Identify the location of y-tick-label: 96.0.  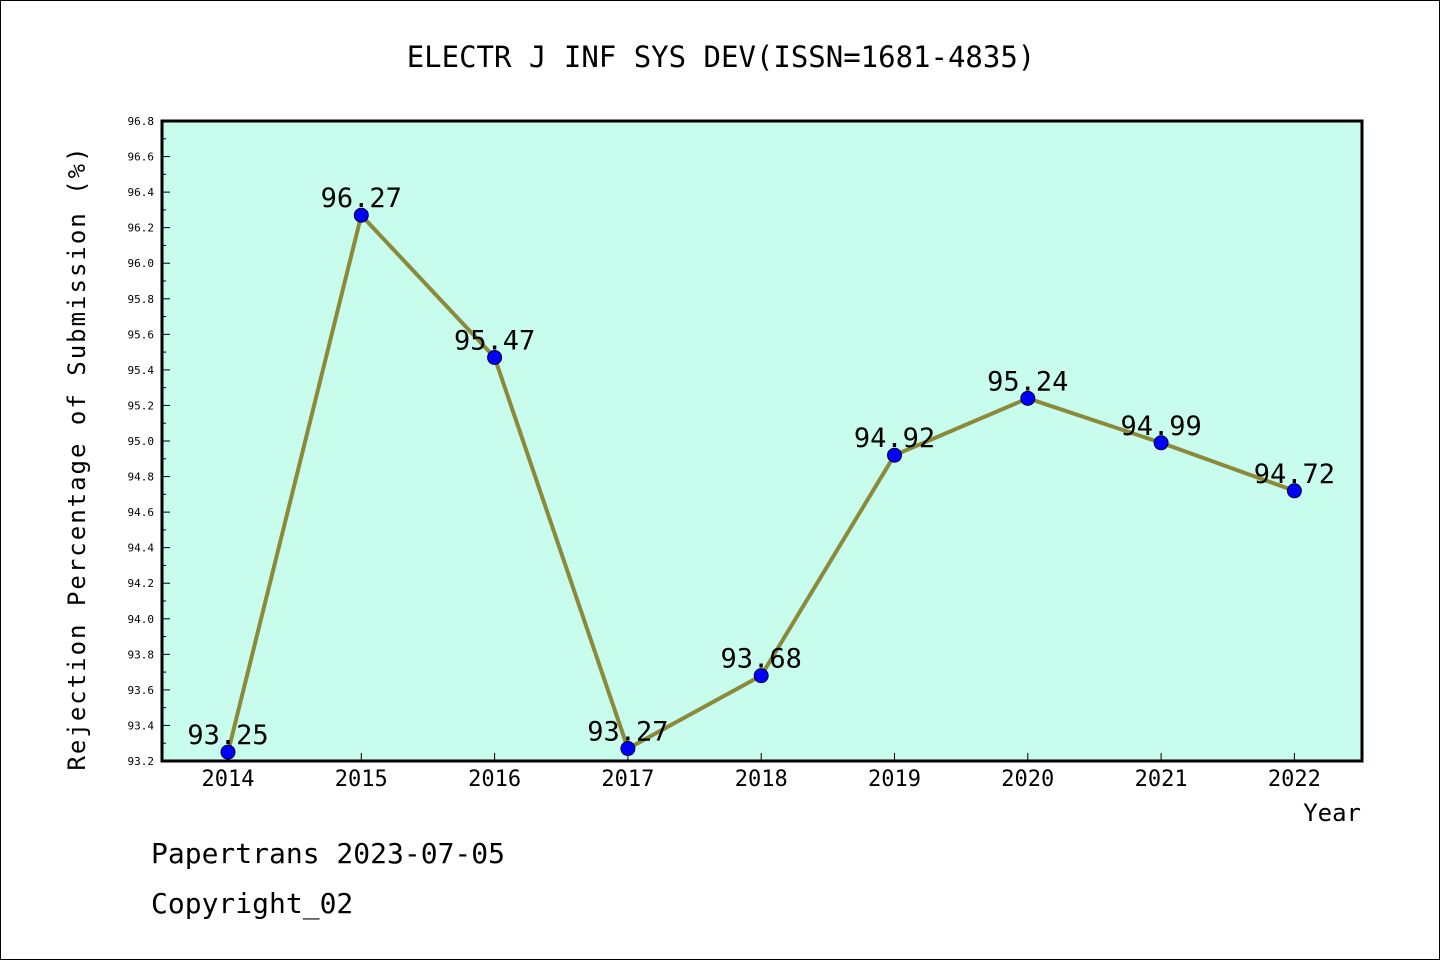
(141, 263).